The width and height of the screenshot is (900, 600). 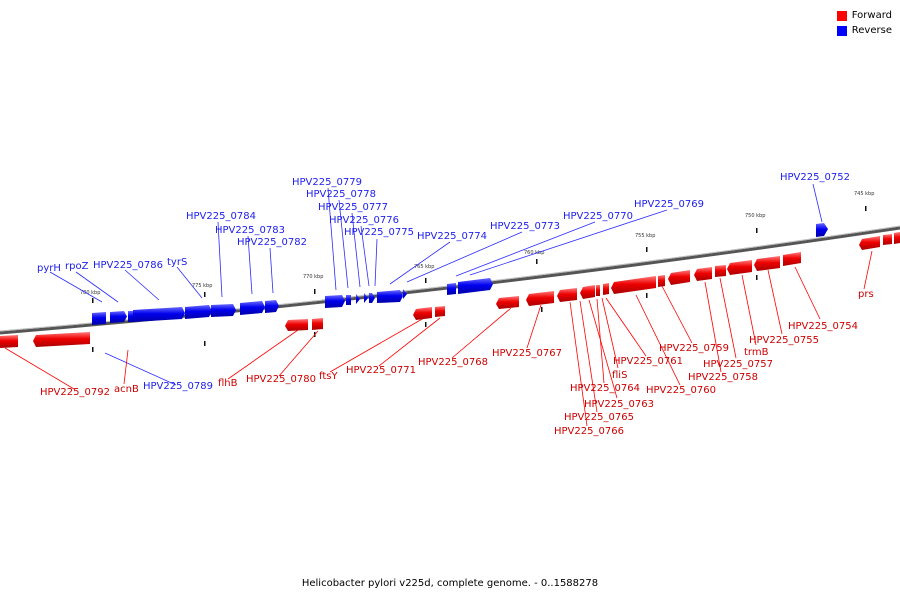 I want to click on label-HPV225_0752: HPV225_0752, so click(x=815, y=177).